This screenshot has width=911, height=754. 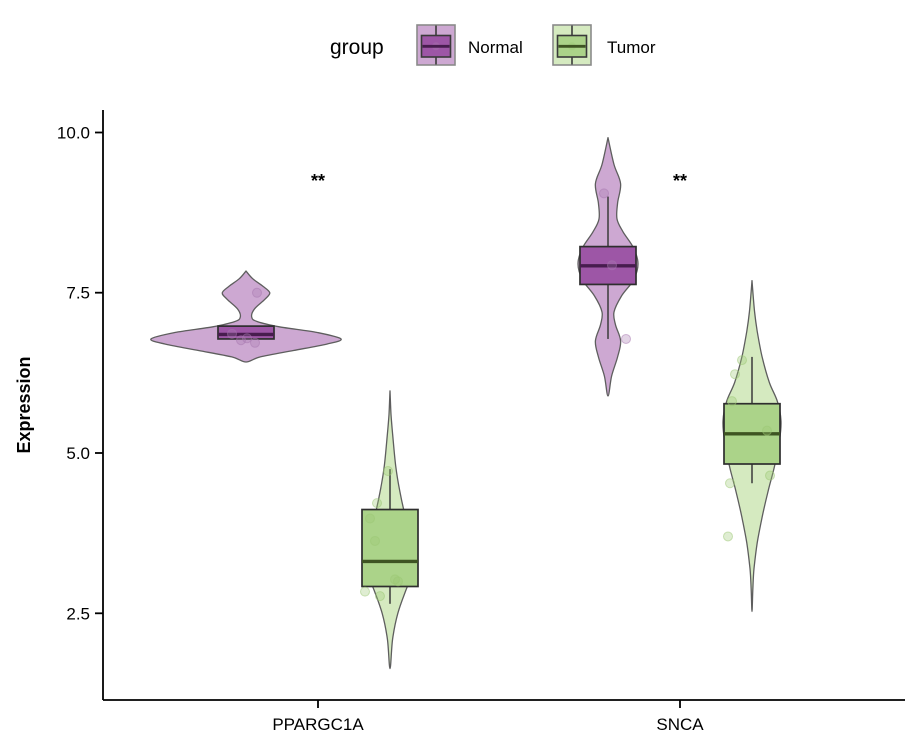 I want to click on y-tick-label: 7.5, so click(x=78, y=293).